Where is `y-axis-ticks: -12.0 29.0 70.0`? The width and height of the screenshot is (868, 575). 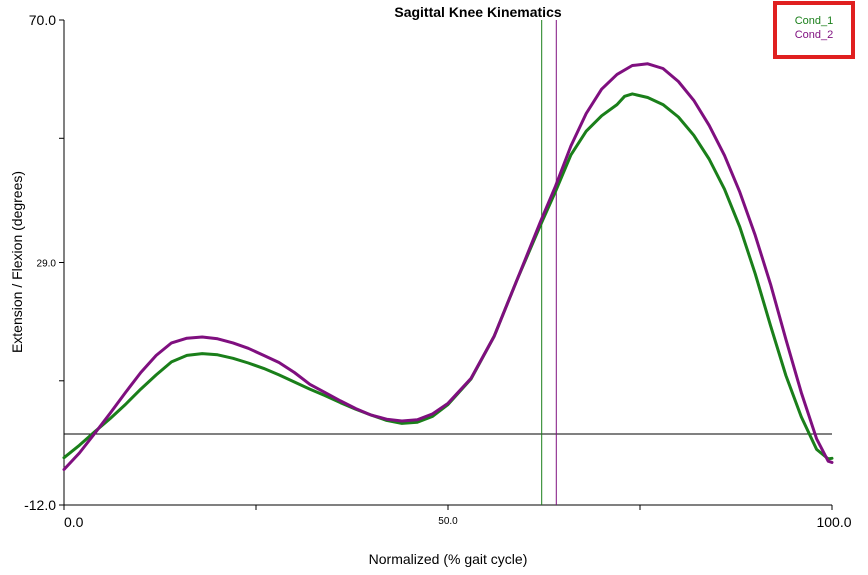
y-axis-ticks: -12.0 29.0 70.0 is located at coordinates (44, 262).